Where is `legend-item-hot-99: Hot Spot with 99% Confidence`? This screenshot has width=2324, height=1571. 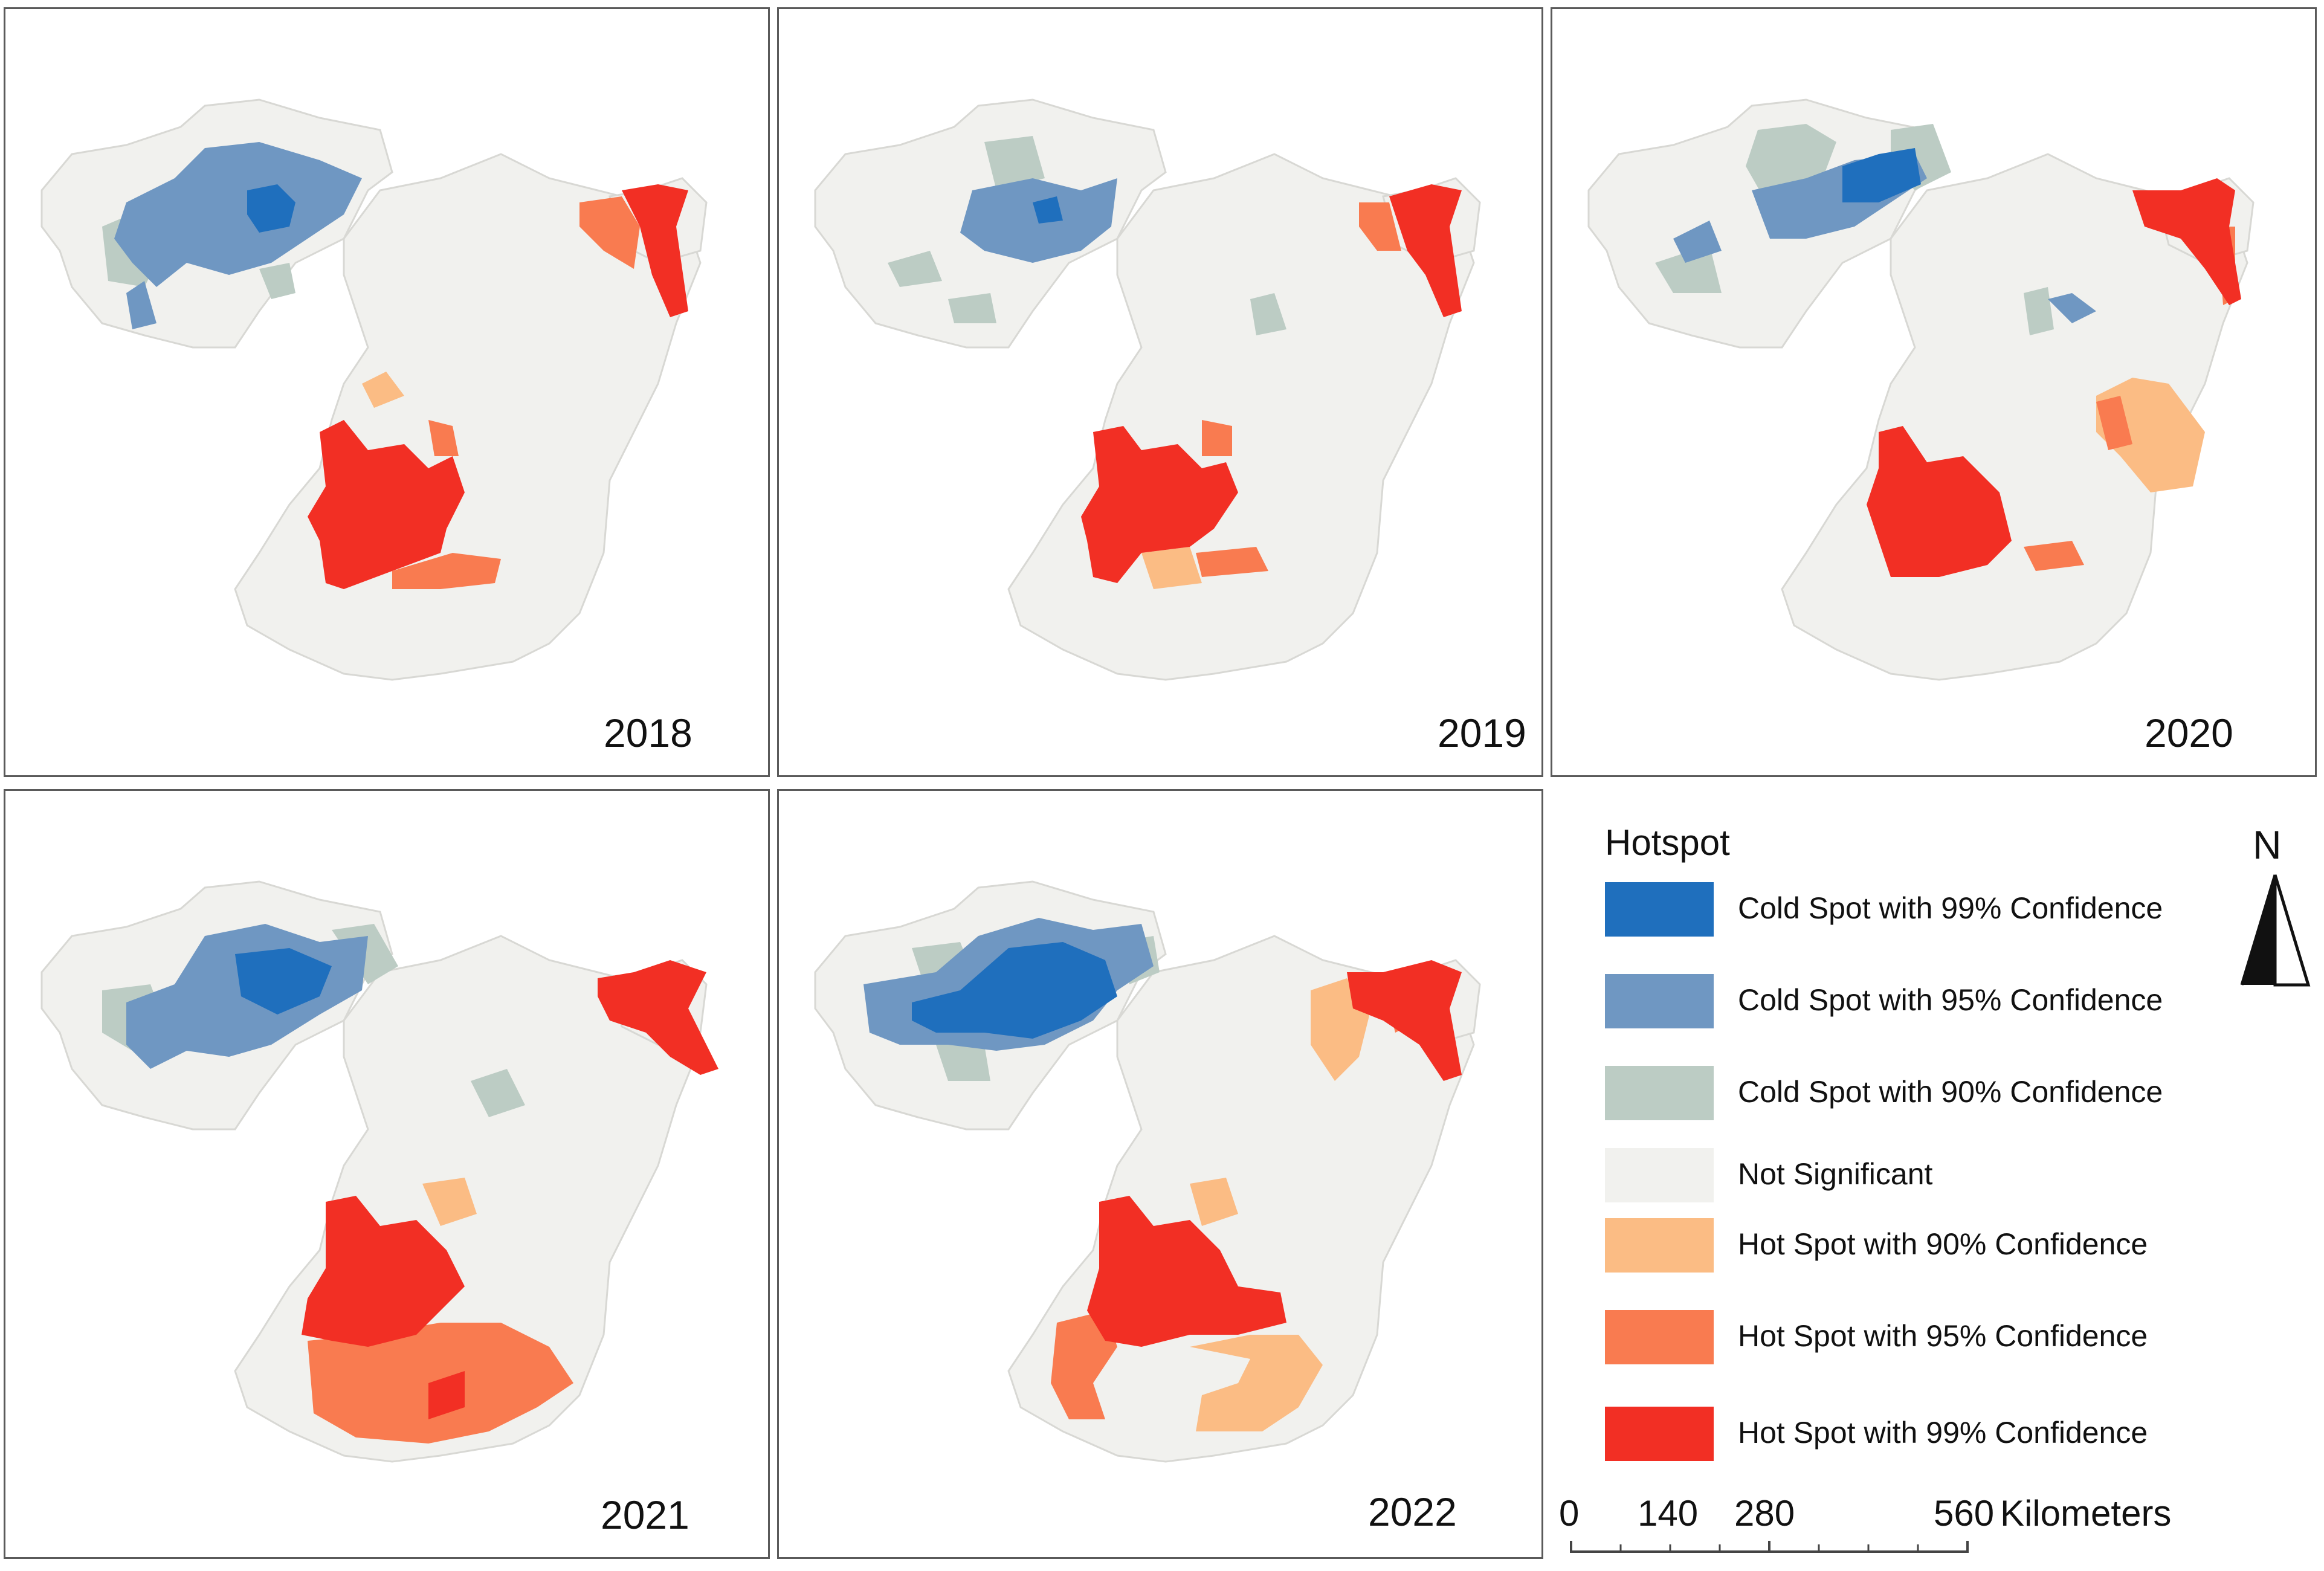 legend-item-hot-99: Hot Spot with 99% Confidence is located at coordinates (1938, 1434).